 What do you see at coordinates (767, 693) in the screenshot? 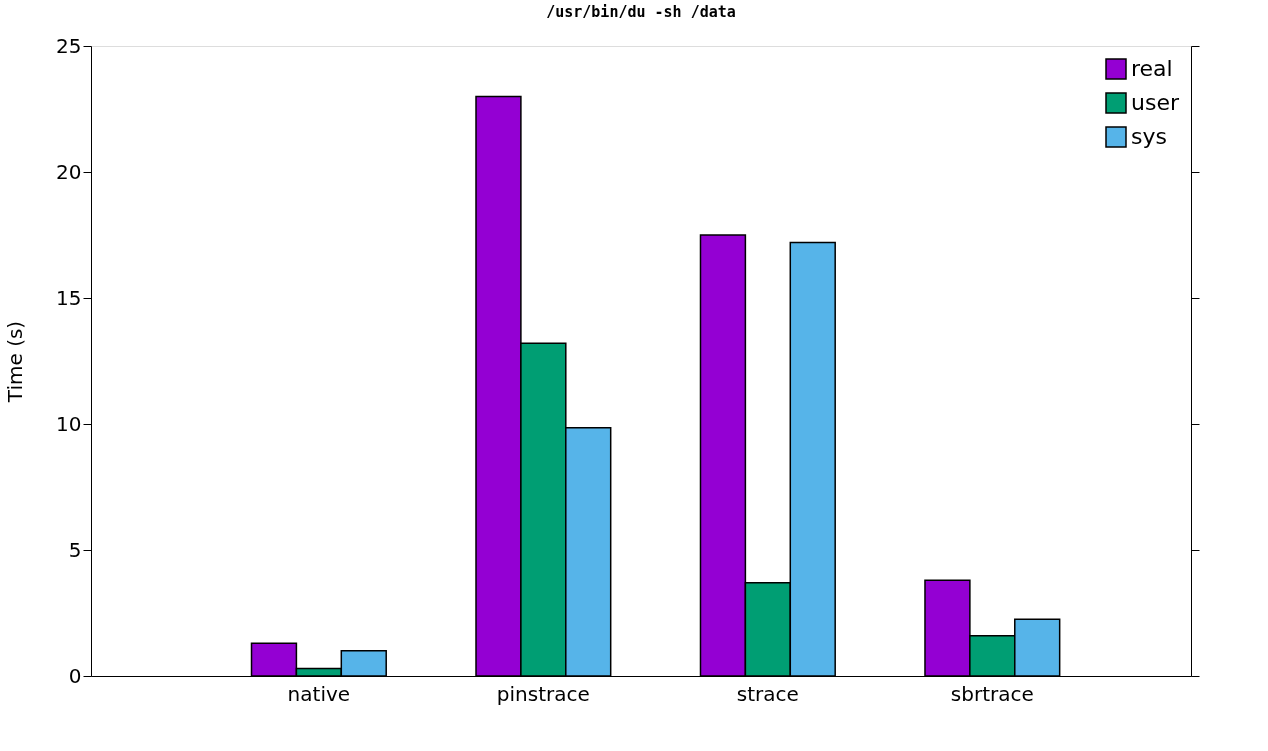
I see `x-tick-label: strace` at bounding box center [767, 693].